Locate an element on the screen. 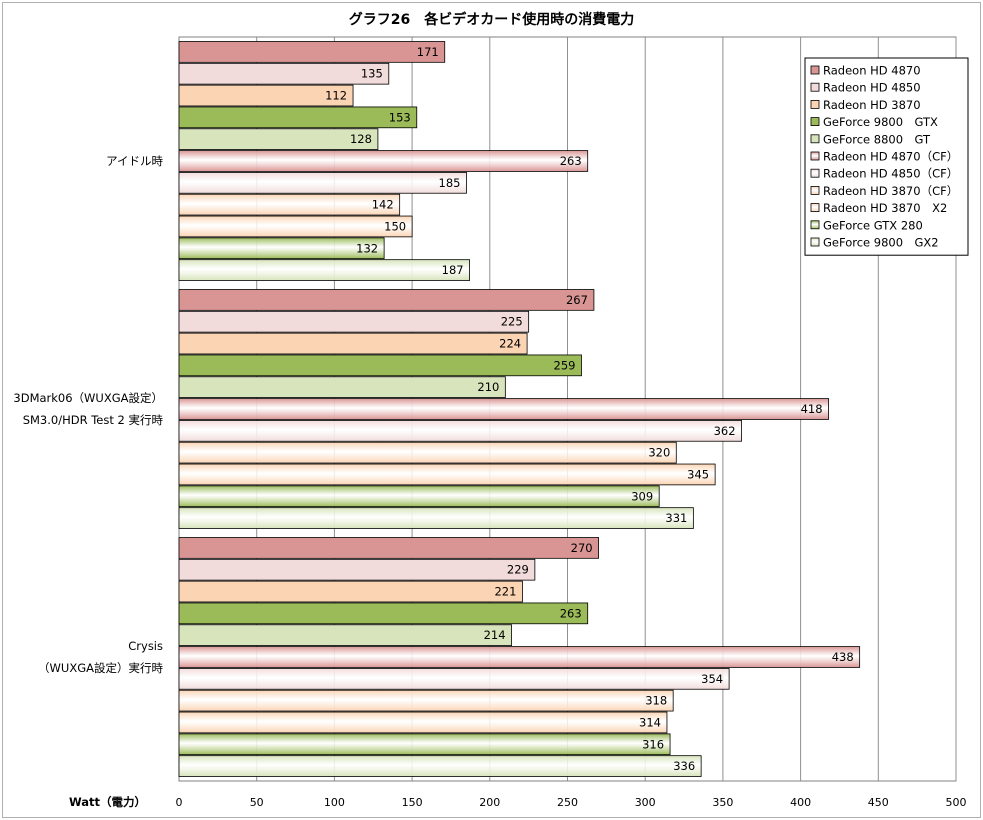 Image resolution: width=983 pixels, height=820 pixels. bar-value-label: 438 is located at coordinates (843, 657).